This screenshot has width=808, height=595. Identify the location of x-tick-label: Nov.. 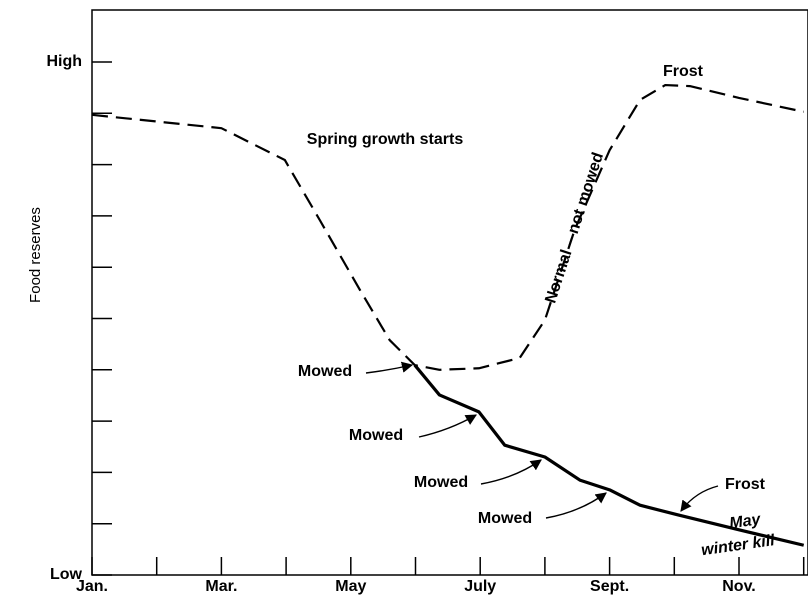
(738, 586).